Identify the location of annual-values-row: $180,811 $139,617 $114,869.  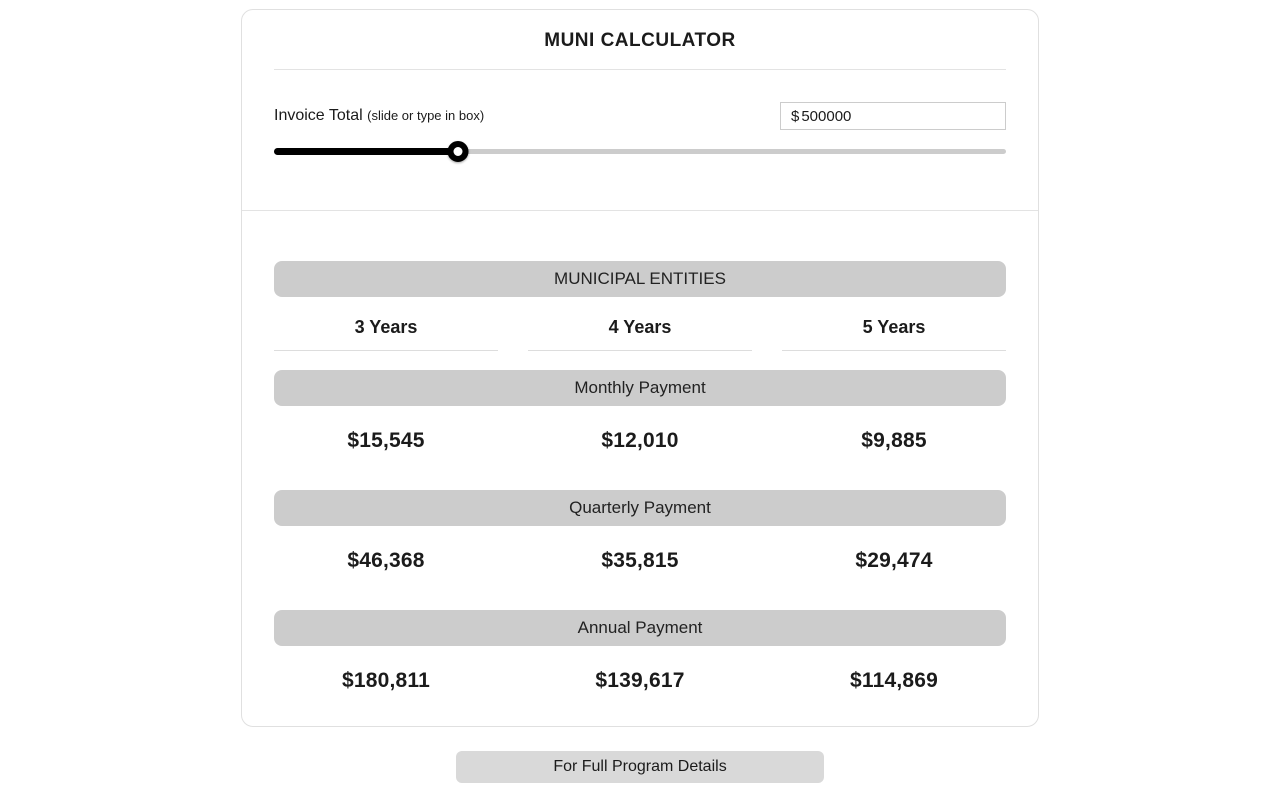
(640, 681).